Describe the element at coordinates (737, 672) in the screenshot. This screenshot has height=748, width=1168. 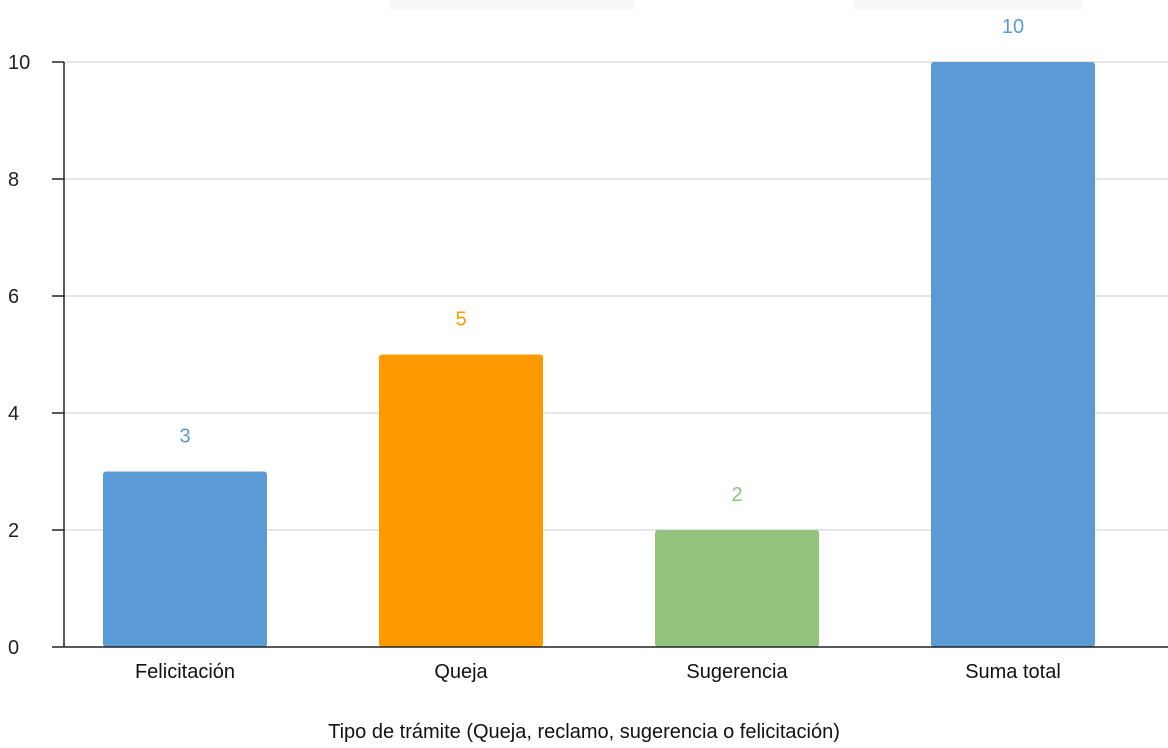
I see `x-tick-label: Sugerencia` at that location.